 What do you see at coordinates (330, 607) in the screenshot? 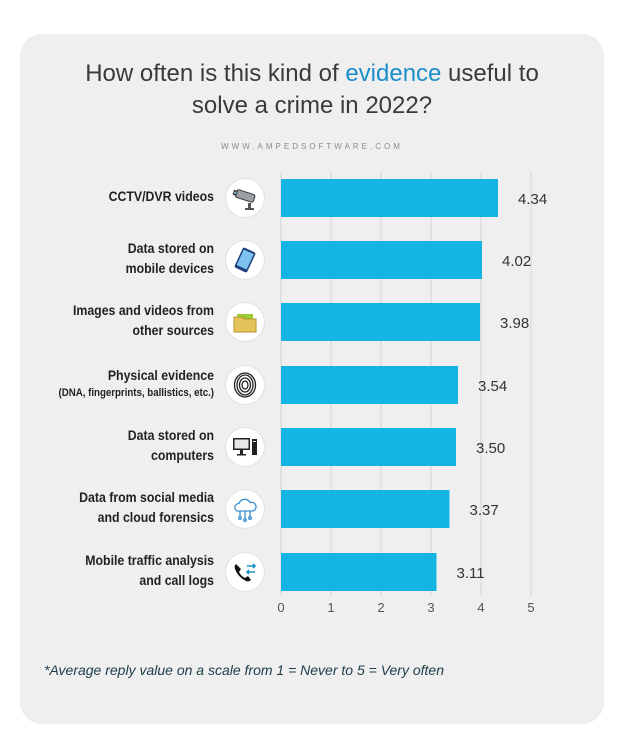
I see `x-tick-label: 1` at bounding box center [330, 607].